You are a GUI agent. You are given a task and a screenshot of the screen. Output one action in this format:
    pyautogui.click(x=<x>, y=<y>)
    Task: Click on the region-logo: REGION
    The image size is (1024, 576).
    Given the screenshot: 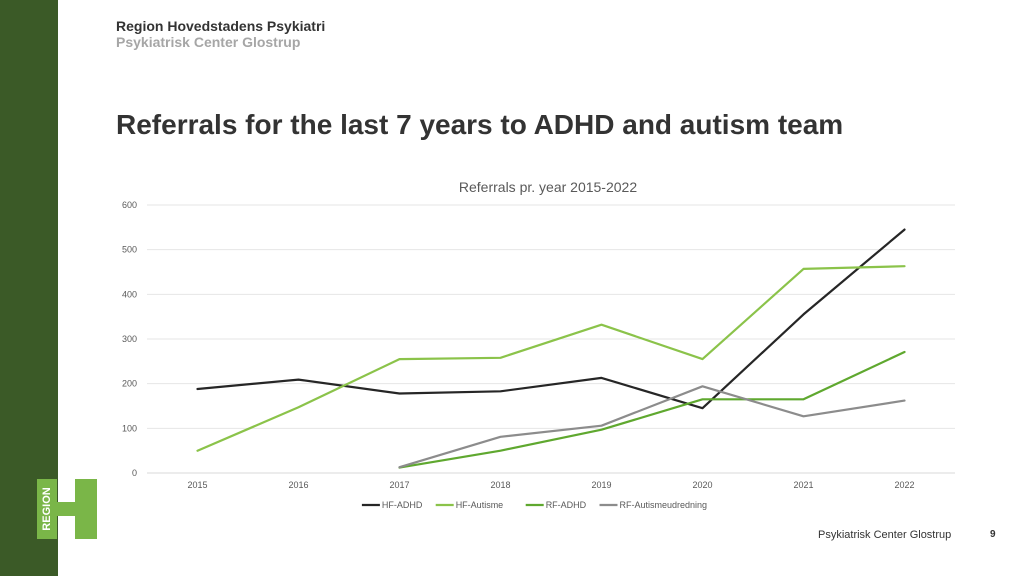 What is the action you would take?
    pyautogui.click(x=68, y=509)
    